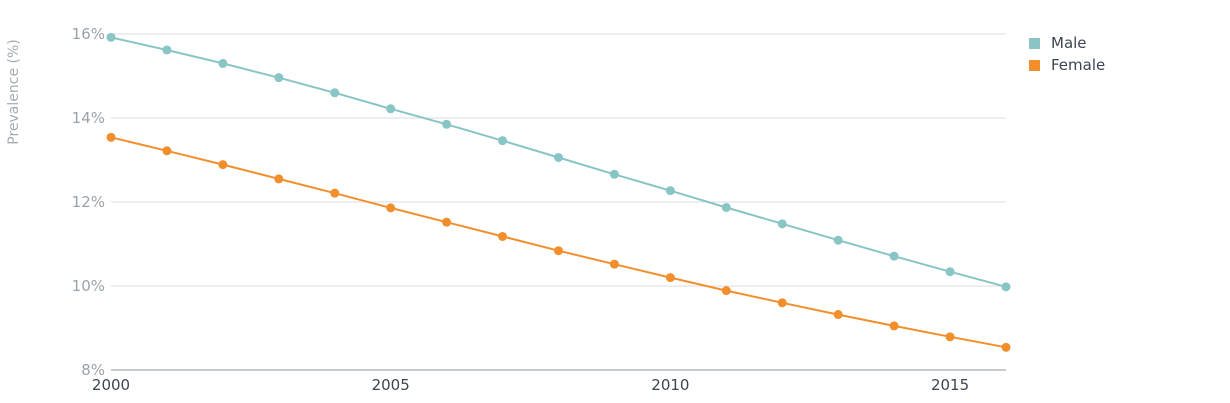 The height and width of the screenshot is (403, 1230). What do you see at coordinates (88, 34) in the screenshot?
I see `y-tick-label: 16%` at bounding box center [88, 34].